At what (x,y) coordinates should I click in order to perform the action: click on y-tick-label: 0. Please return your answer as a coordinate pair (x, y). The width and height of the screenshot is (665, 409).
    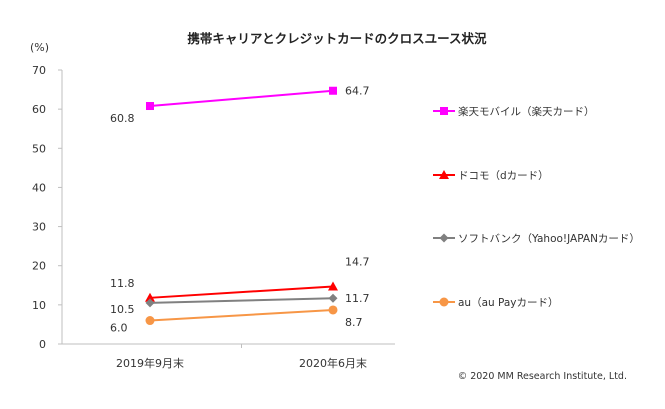
    Looking at the image, I should click on (42, 344).